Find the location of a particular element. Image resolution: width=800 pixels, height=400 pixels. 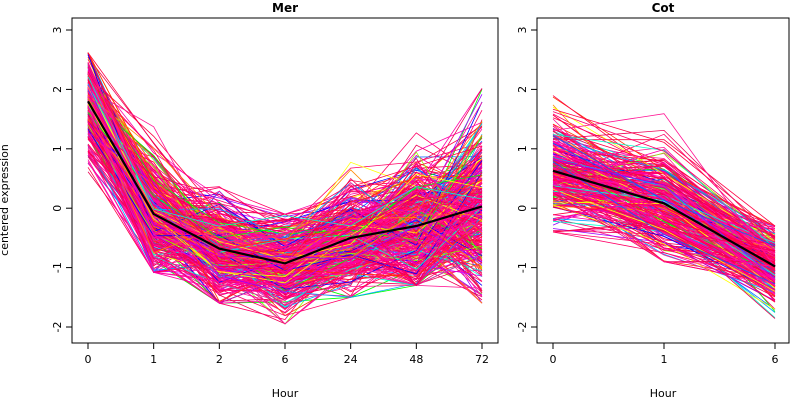

x-tick-label: 48 is located at coordinates (416, 359).